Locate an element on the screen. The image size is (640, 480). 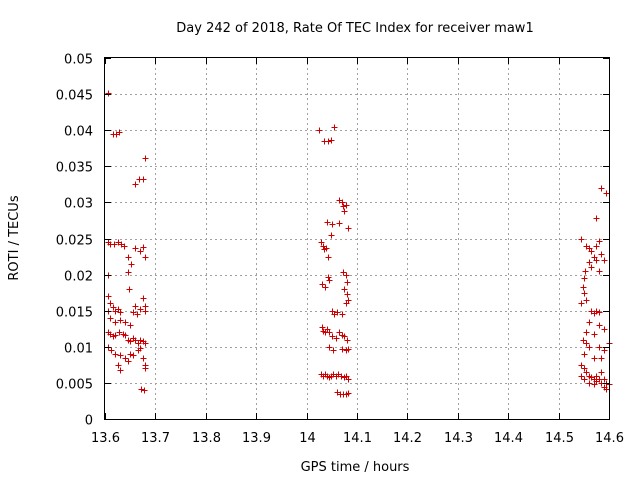
y-axis-label: ROTI / TECUs is located at coordinates (14, 237).